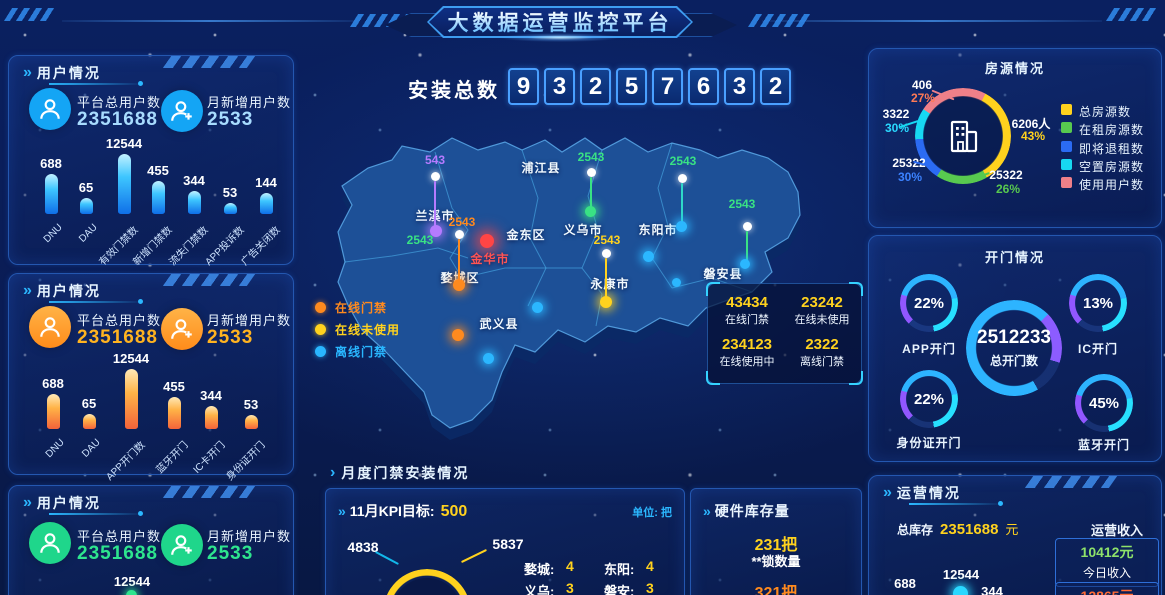 This screenshot has width=1165, height=595. I want to click on install-digit: 9, so click(523, 86).